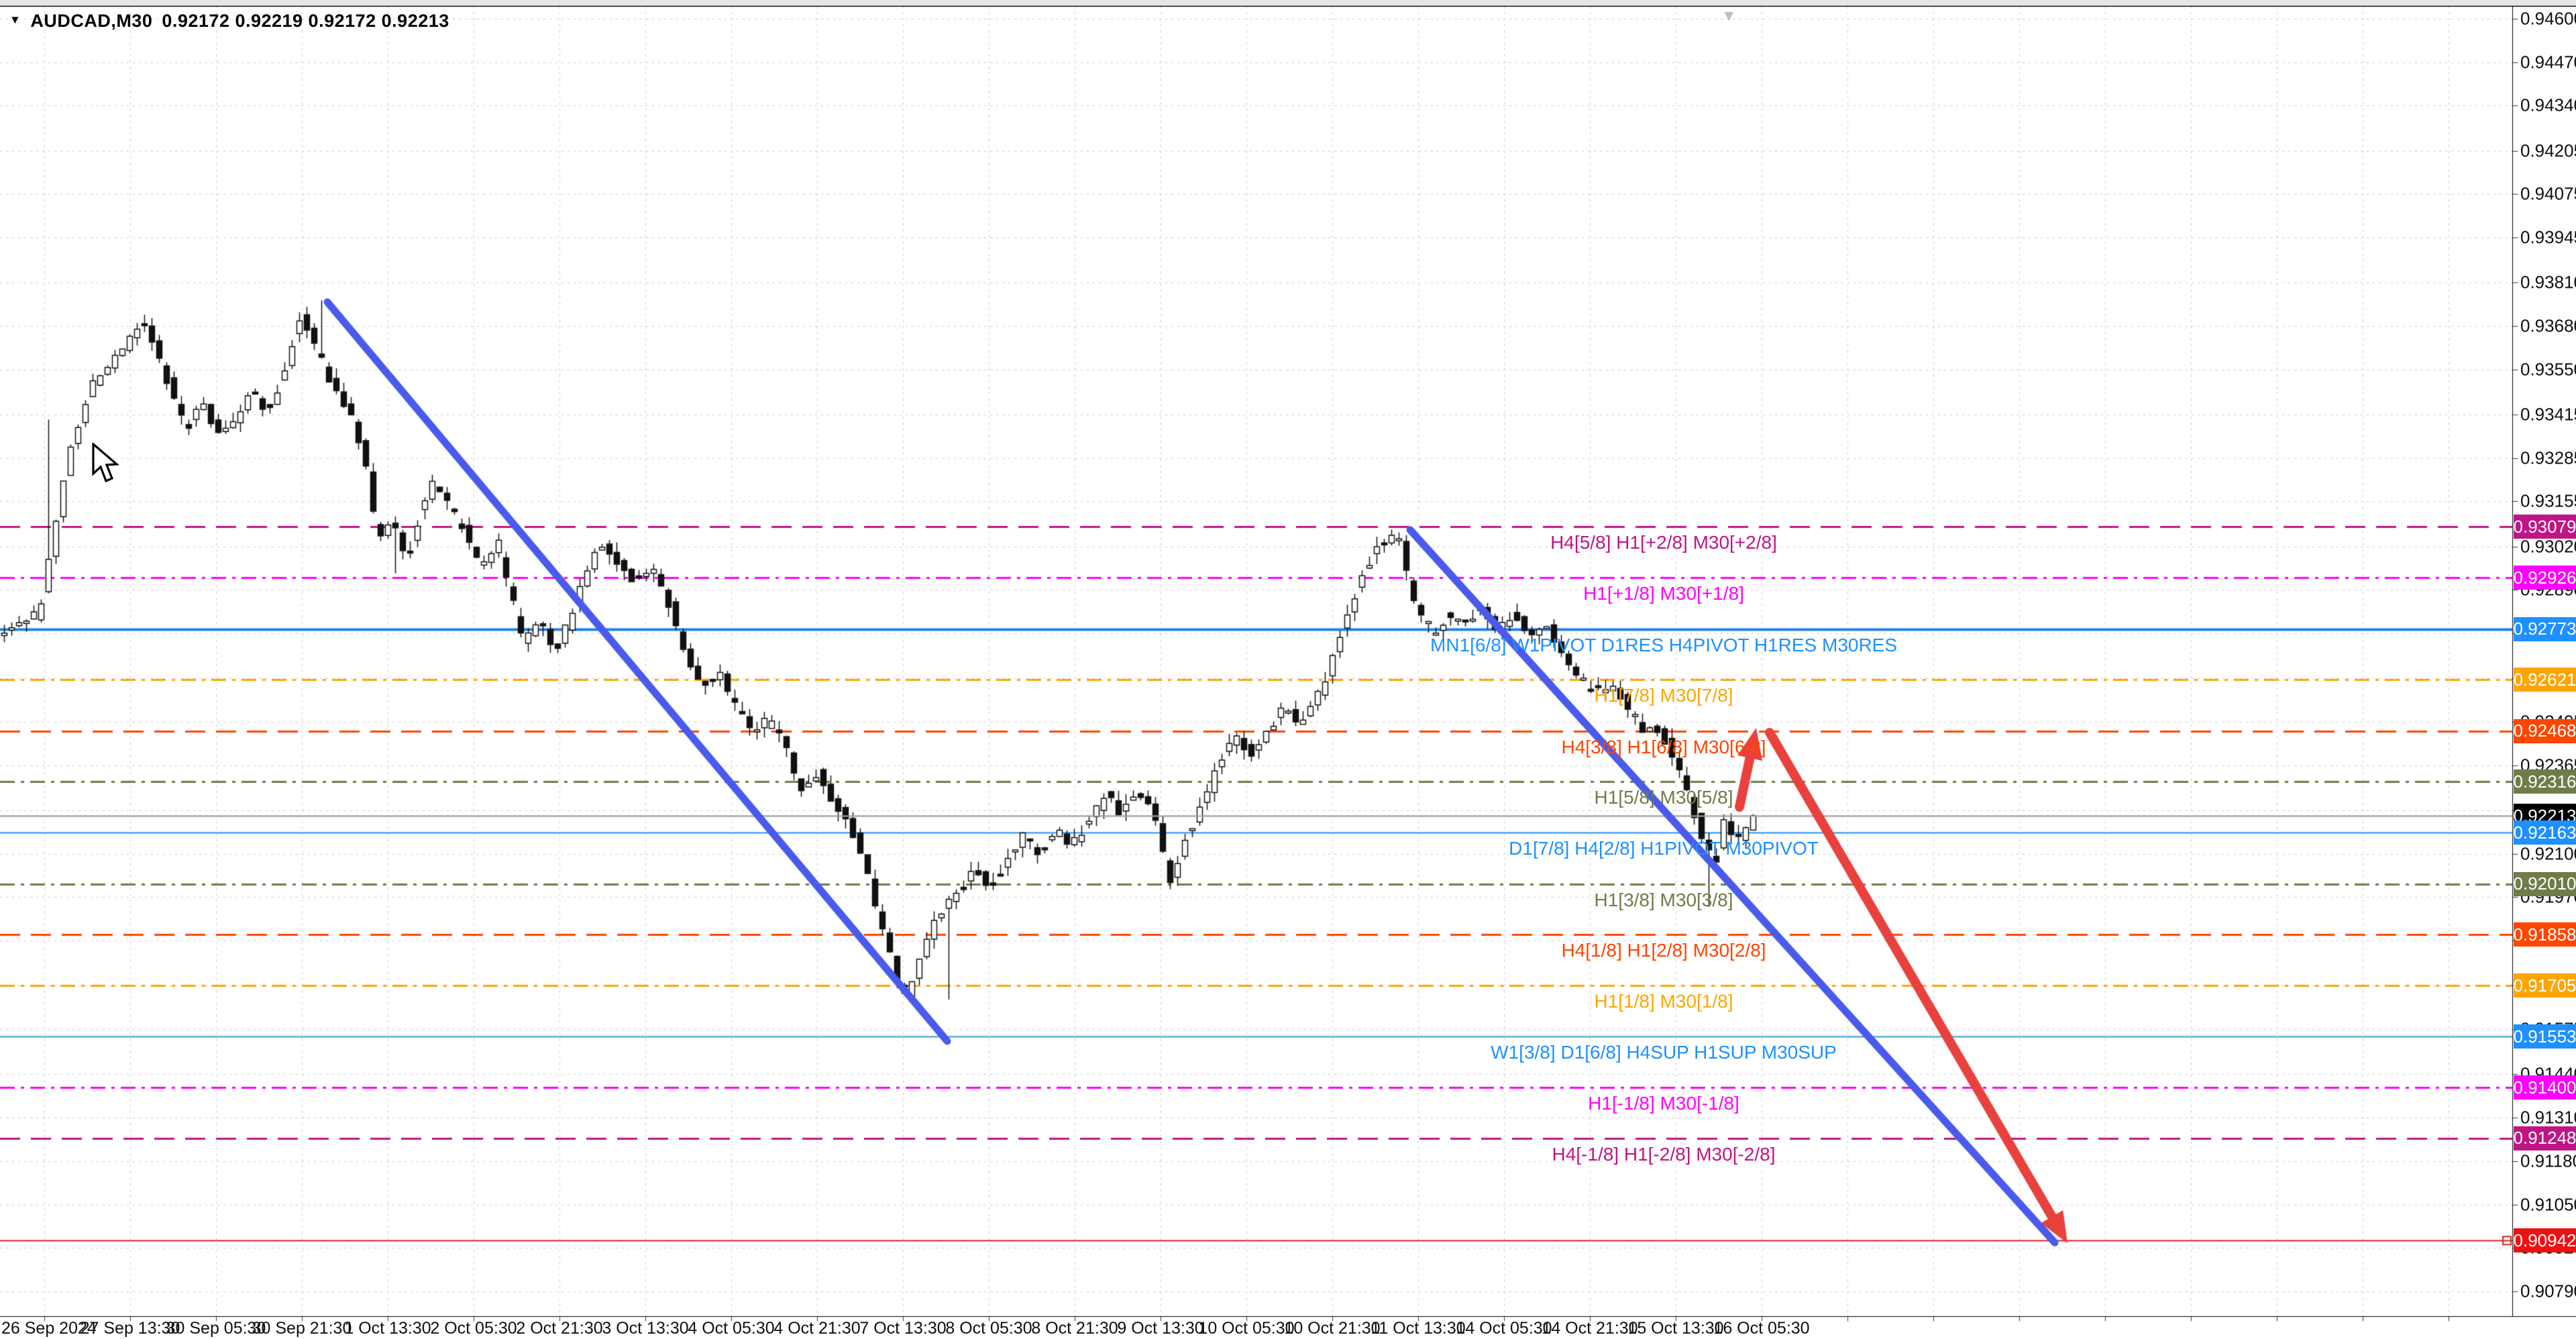  Describe the element at coordinates (1663, 1103) in the screenshot. I see `level-label: H1[-1/8] M30[-1/8]` at that location.